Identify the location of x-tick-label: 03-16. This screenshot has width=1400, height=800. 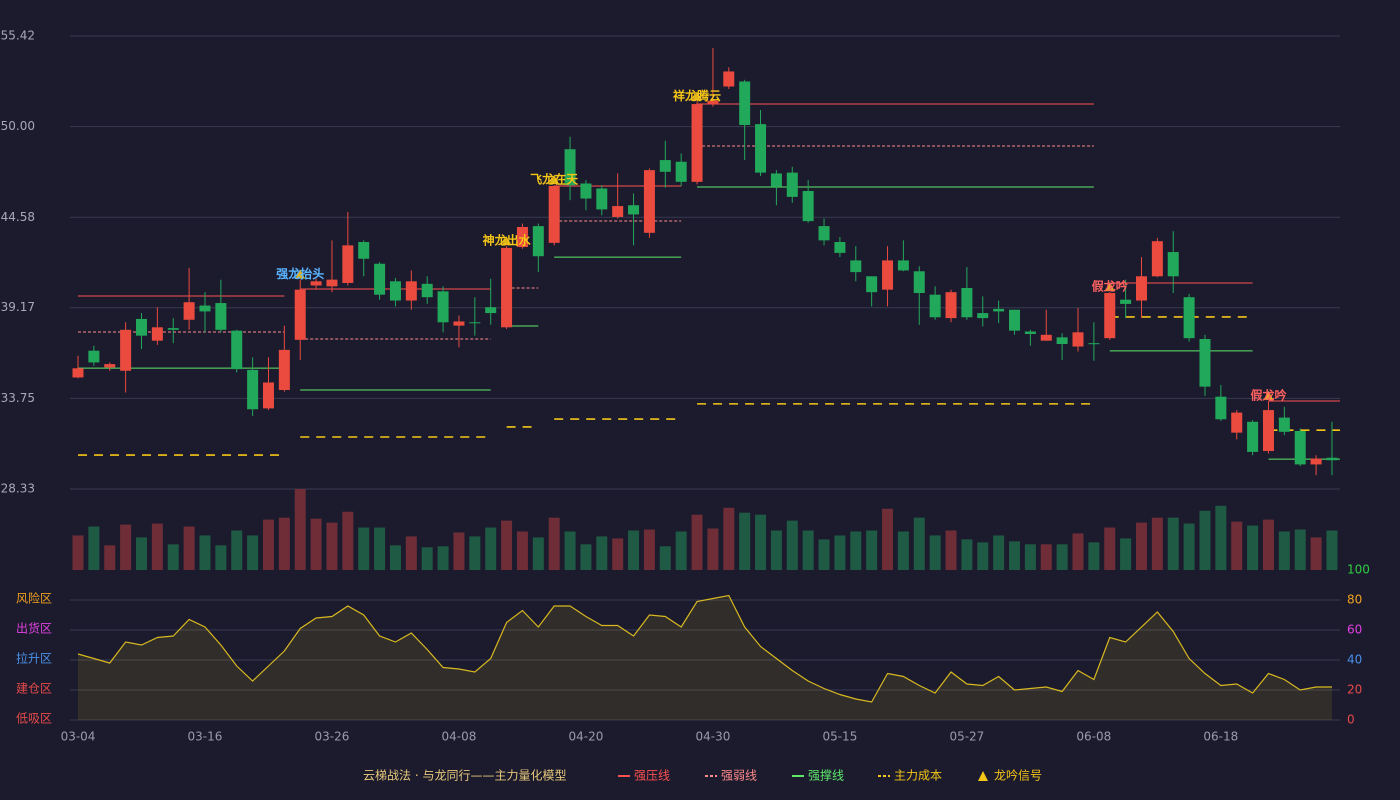
(205, 737).